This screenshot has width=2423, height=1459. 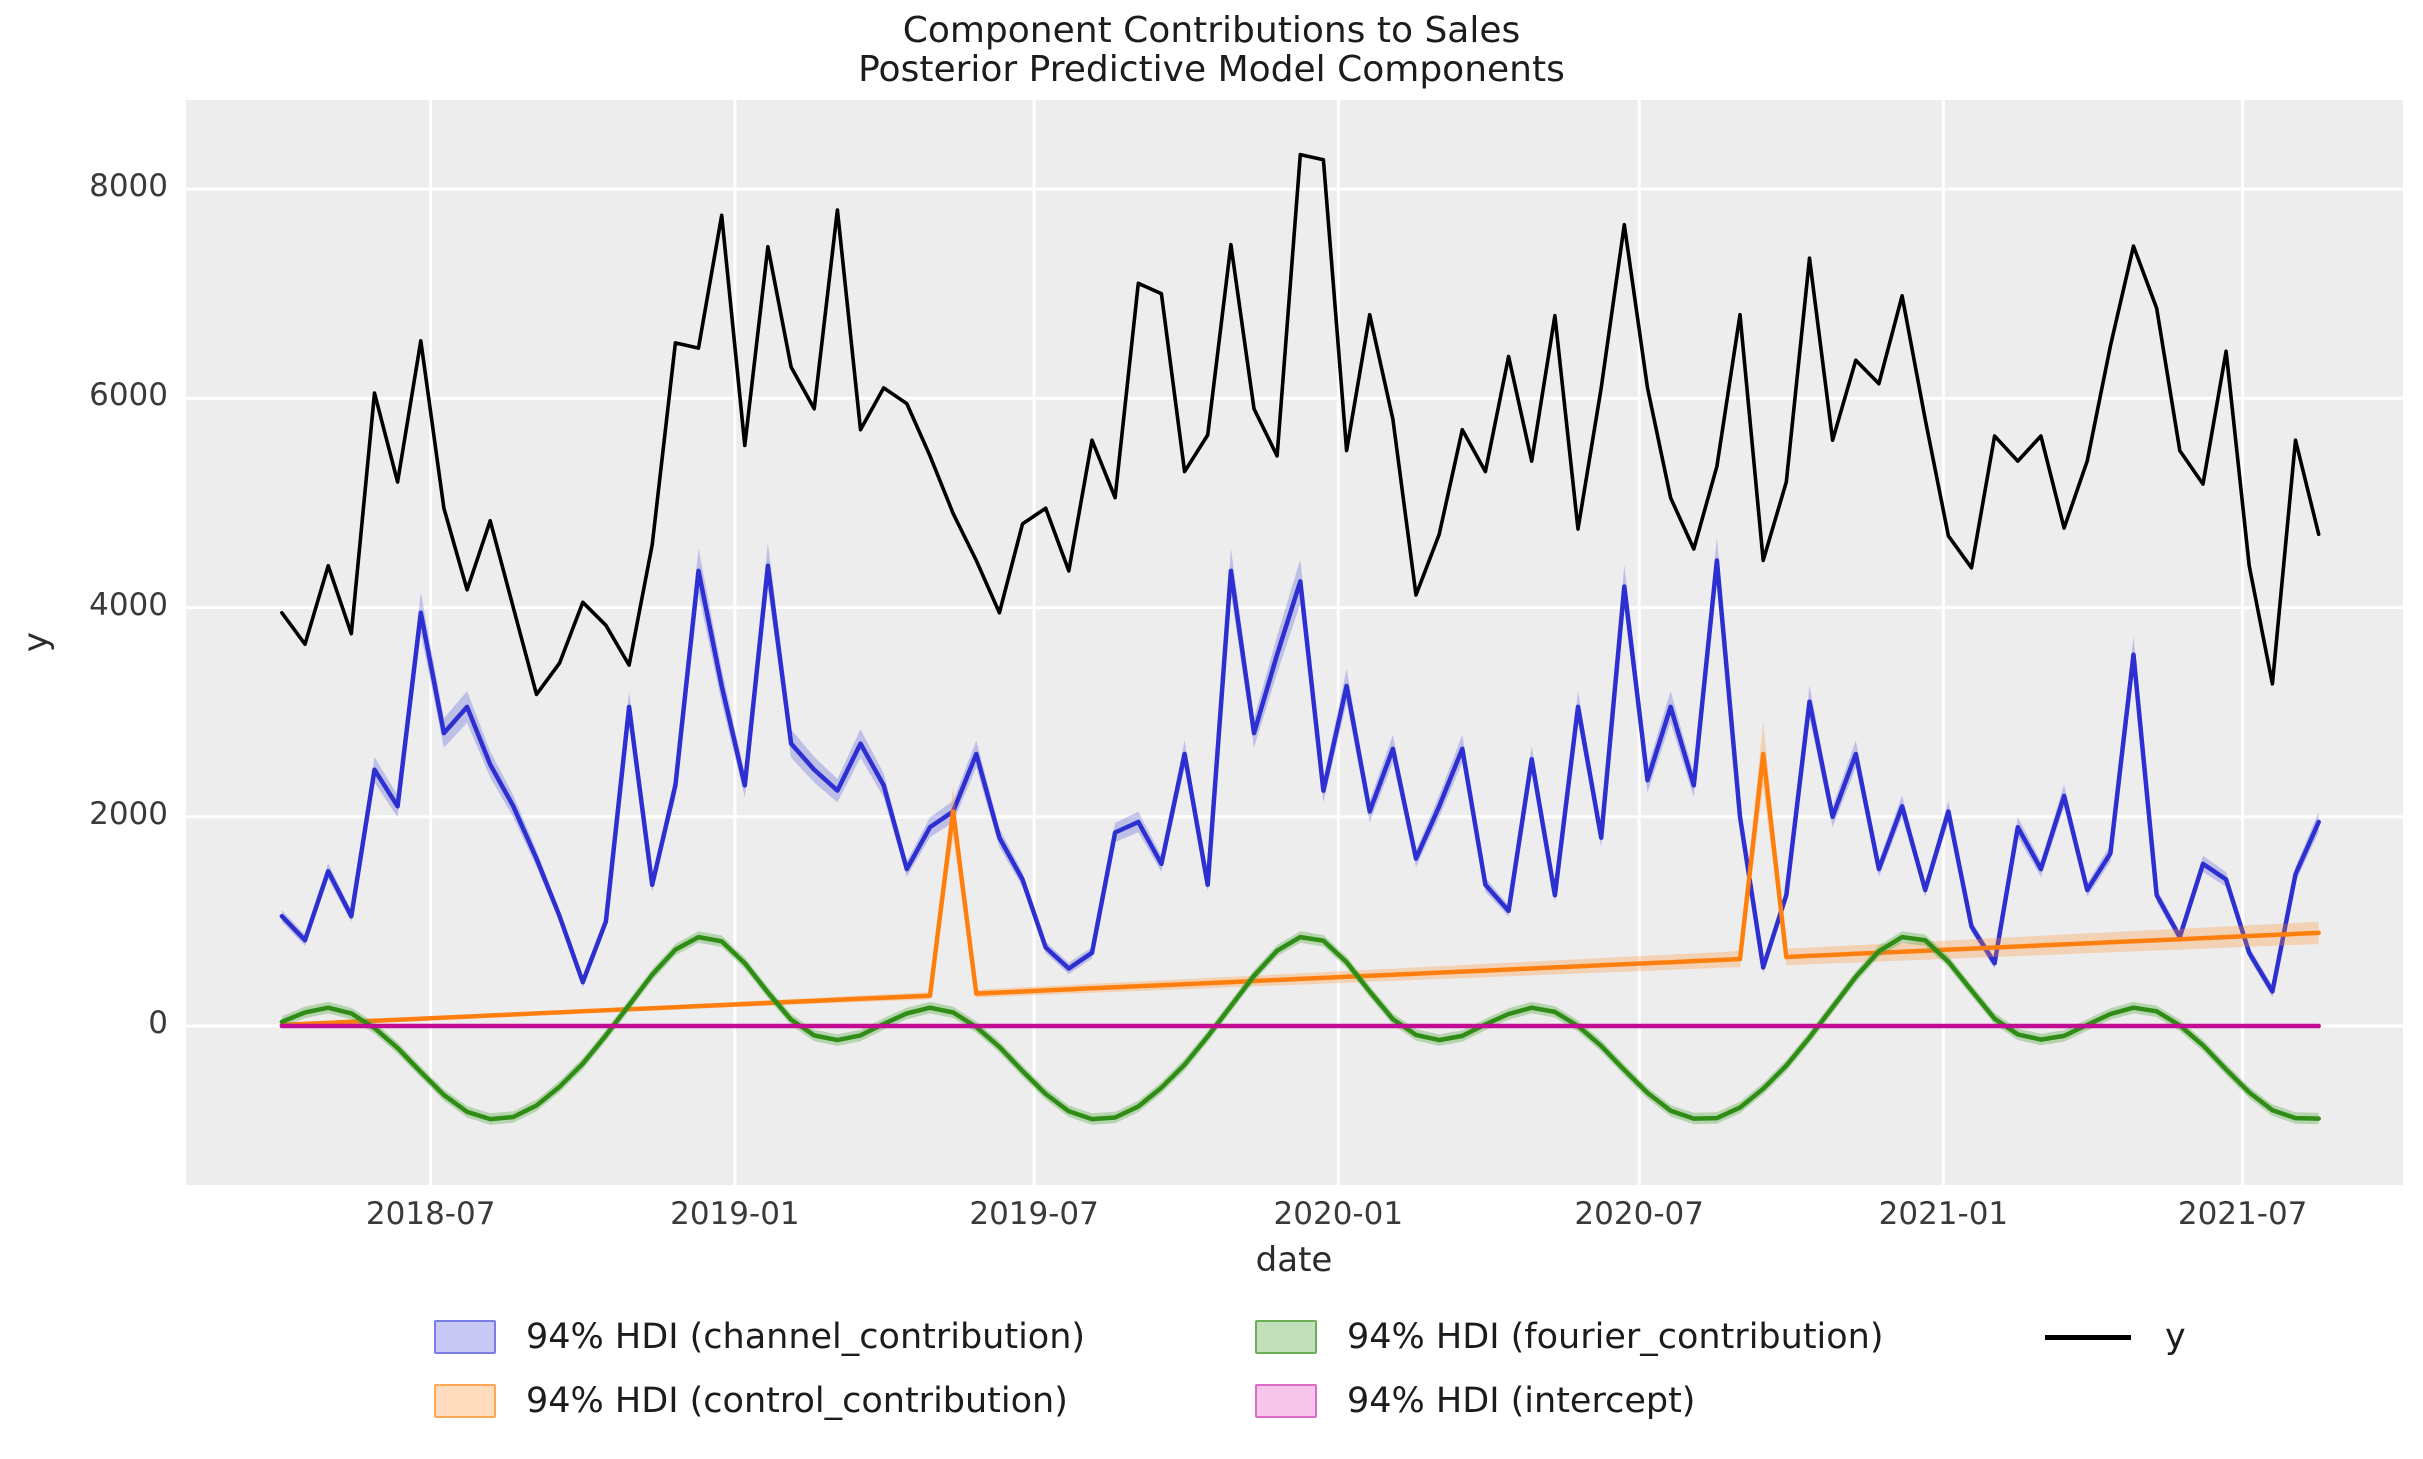 I want to click on x-tick-label: 2019-07, so click(x=1034, y=1214).